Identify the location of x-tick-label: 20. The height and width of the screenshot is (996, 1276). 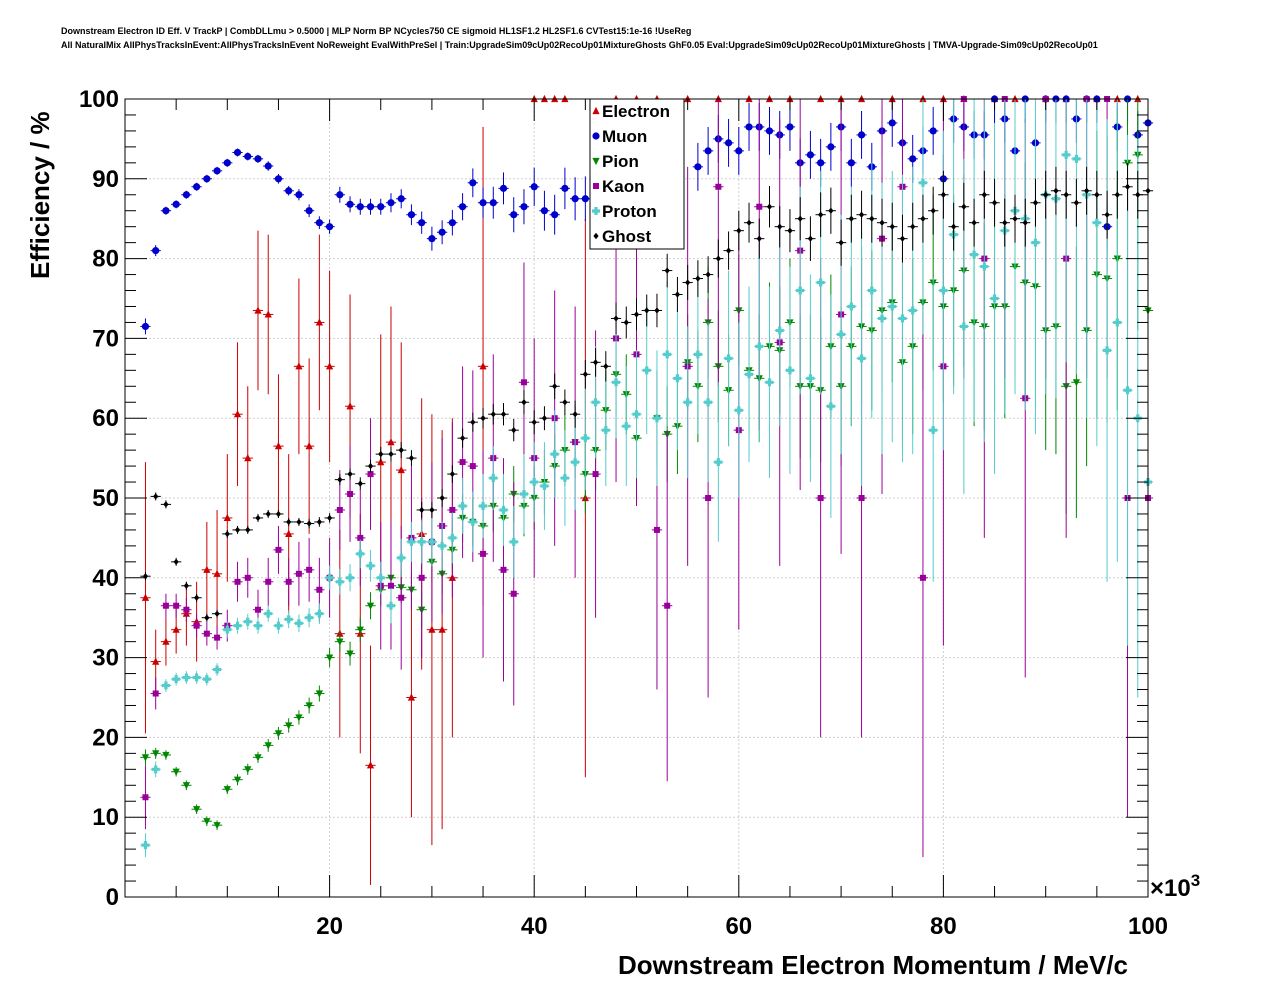
(329, 926).